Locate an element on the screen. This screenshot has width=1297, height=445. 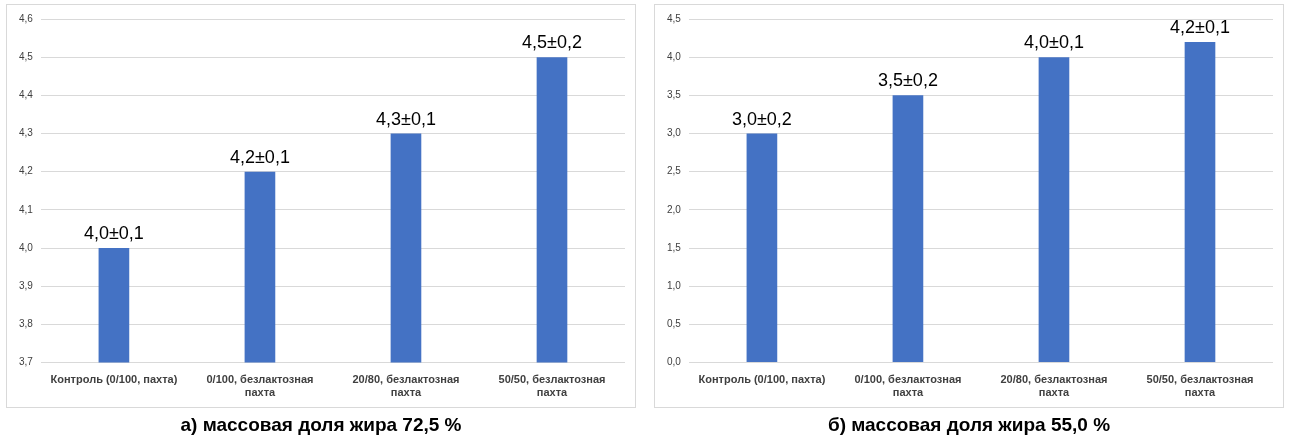
y-tick-label: 3,5 is located at coordinates (674, 95).